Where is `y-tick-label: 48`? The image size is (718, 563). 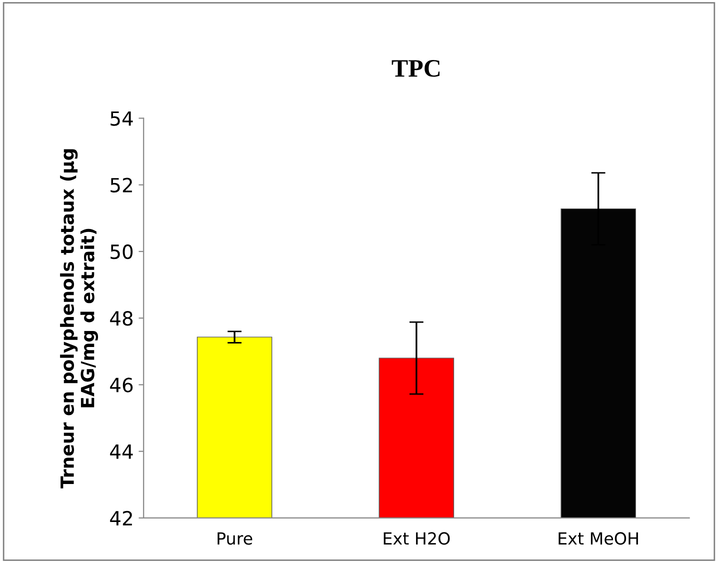 y-tick-label: 48 is located at coordinates (121, 318).